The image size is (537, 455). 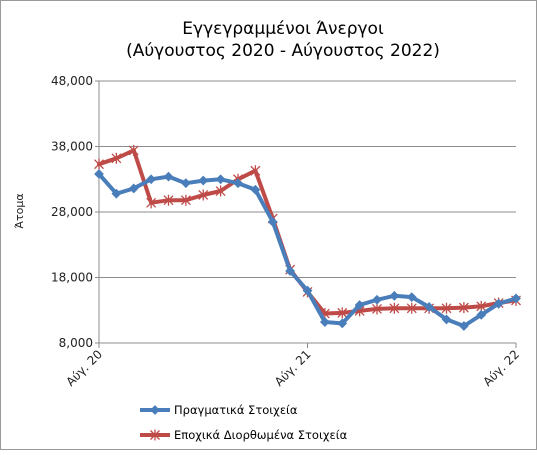 I want to click on legend-label: Εποχικά Διορθωμένα Στοιχεία, so click(x=261, y=435).